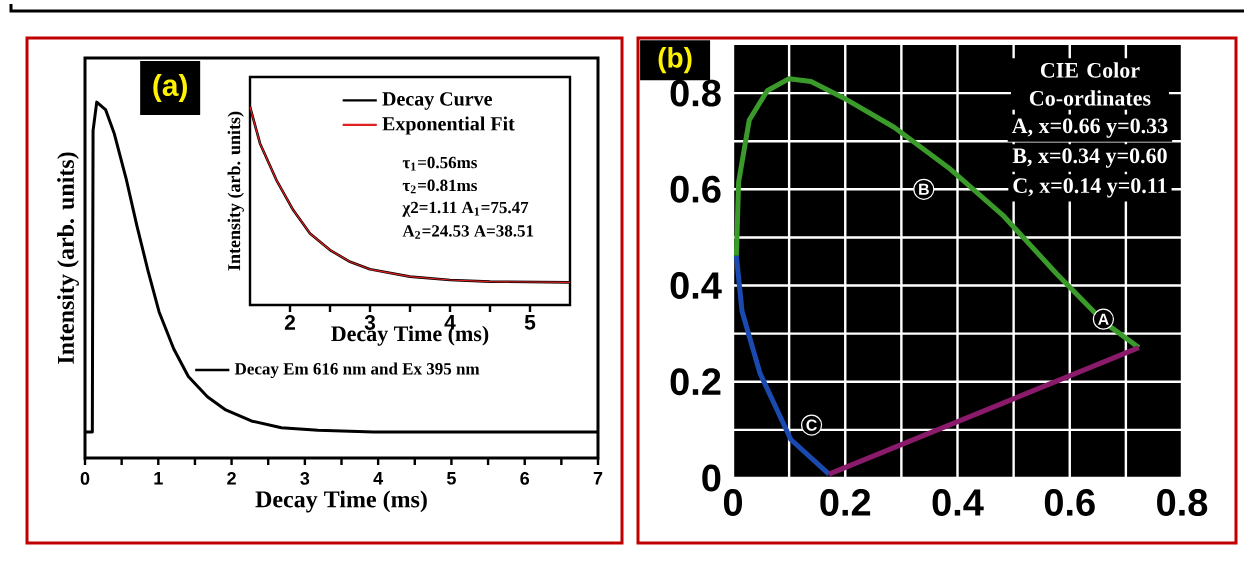  What do you see at coordinates (1090, 84) in the screenshot?
I see `annotation: CIE Color Co-ordinates` at bounding box center [1090, 84].